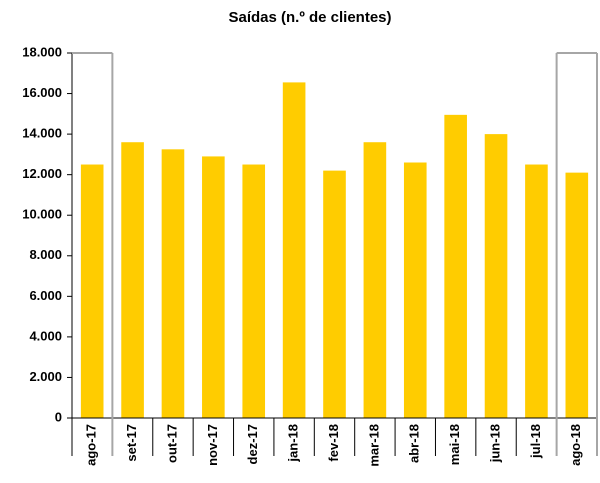 The height and width of the screenshot is (483, 600). What do you see at coordinates (42, 214) in the screenshot?
I see `y-tick-label: 10.000` at bounding box center [42, 214].